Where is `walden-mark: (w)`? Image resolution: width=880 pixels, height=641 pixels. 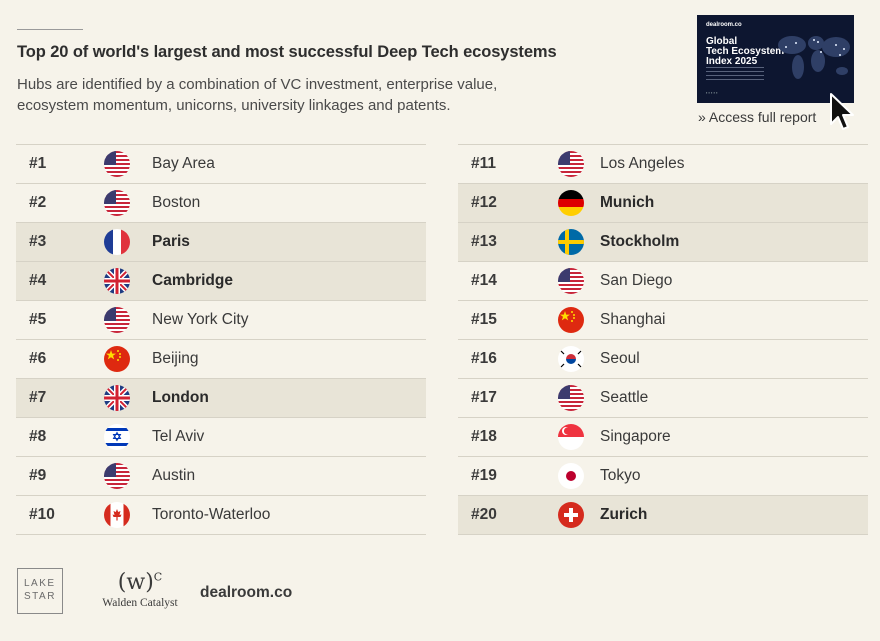
walden-mark: (w) is located at coordinates (135, 582).